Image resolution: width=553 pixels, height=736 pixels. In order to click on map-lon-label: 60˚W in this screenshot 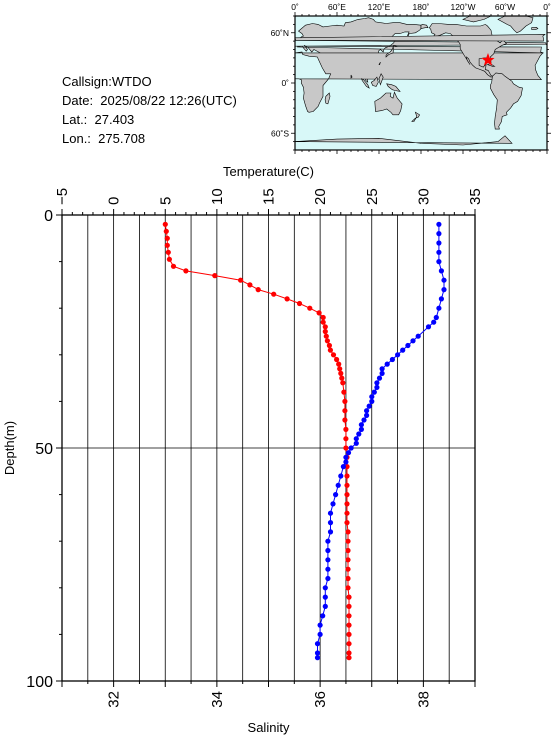, I will do `click(505, 7)`.